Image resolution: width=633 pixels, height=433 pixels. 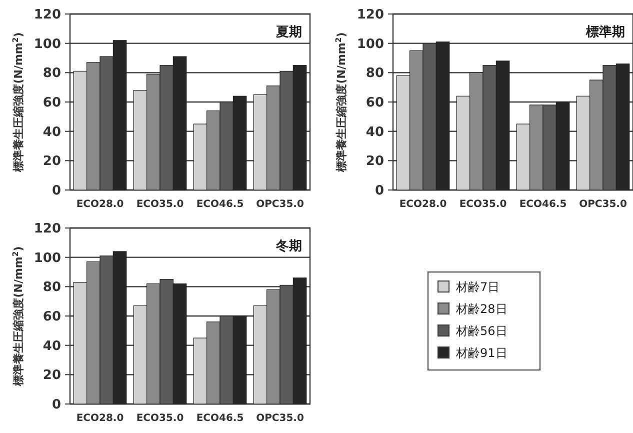 I want to click on text: 標準期, so click(x=605, y=32).